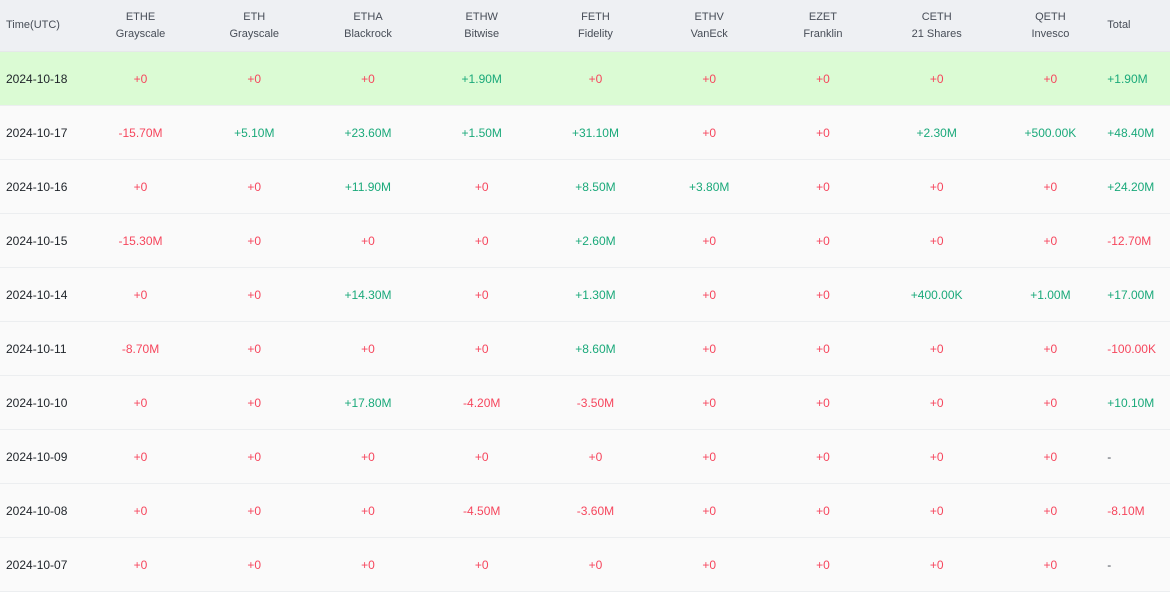 The image size is (1170, 592). I want to click on column-header-ticker: ETHE, so click(140, 16).